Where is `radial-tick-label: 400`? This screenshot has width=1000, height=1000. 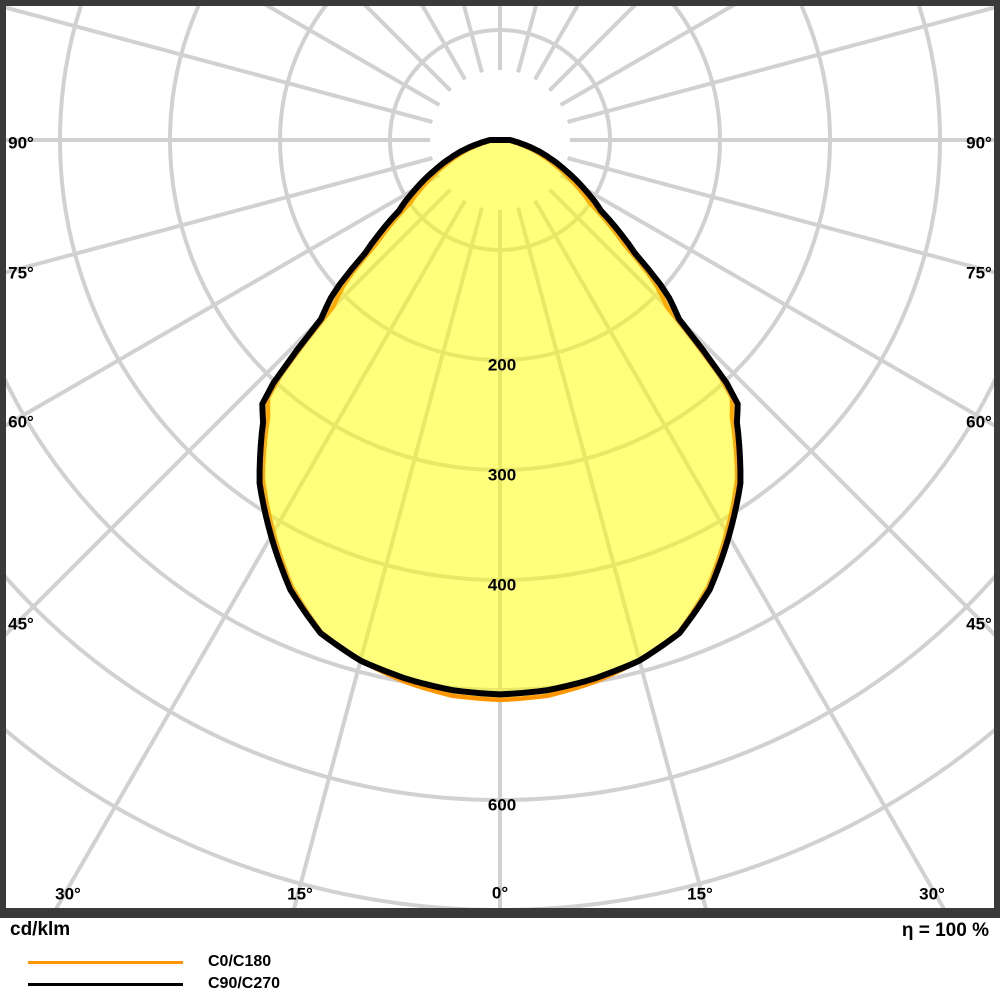
radial-tick-label: 400 is located at coordinates (502, 585).